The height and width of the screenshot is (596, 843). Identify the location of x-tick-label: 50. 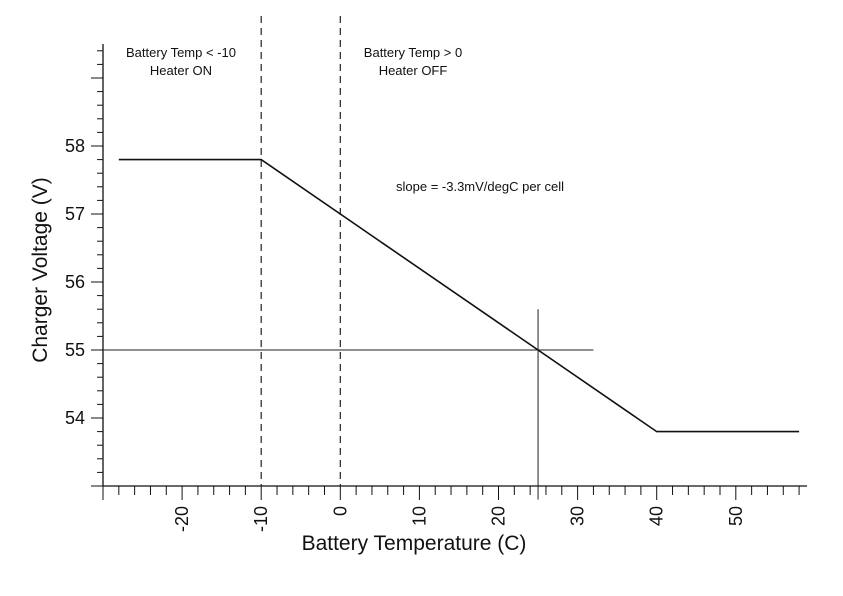
(736, 516).